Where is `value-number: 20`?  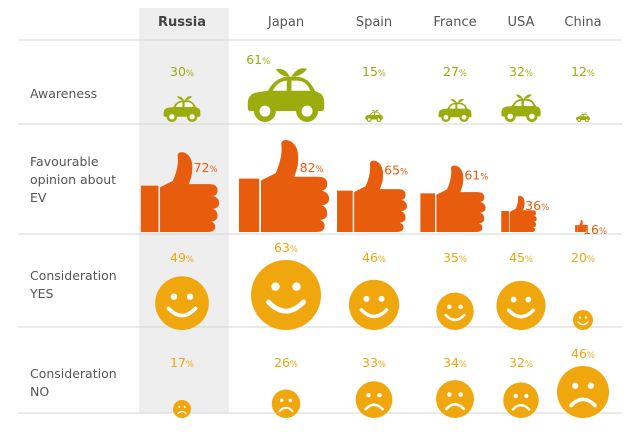 value-number: 20 is located at coordinates (579, 257).